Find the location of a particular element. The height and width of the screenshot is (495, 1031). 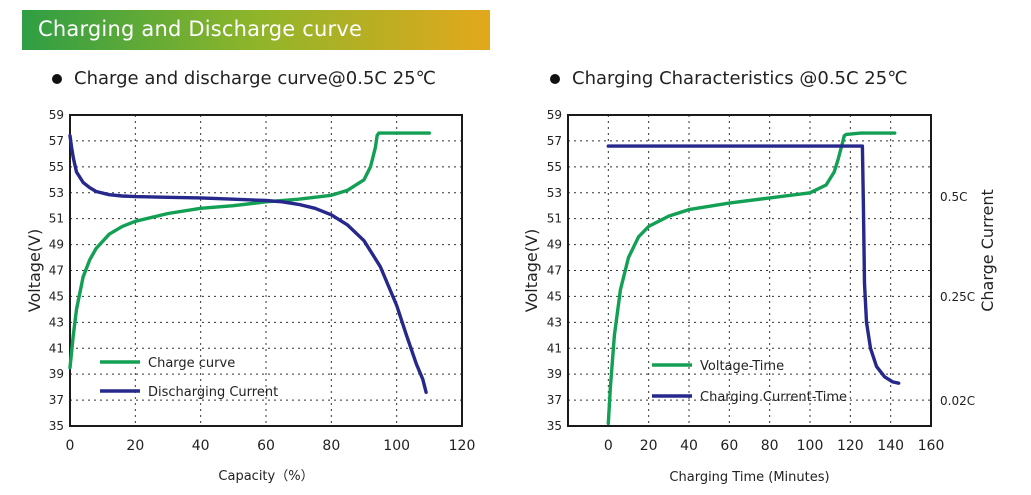

legend-label: Discharging Current is located at coordinates (213, 392).